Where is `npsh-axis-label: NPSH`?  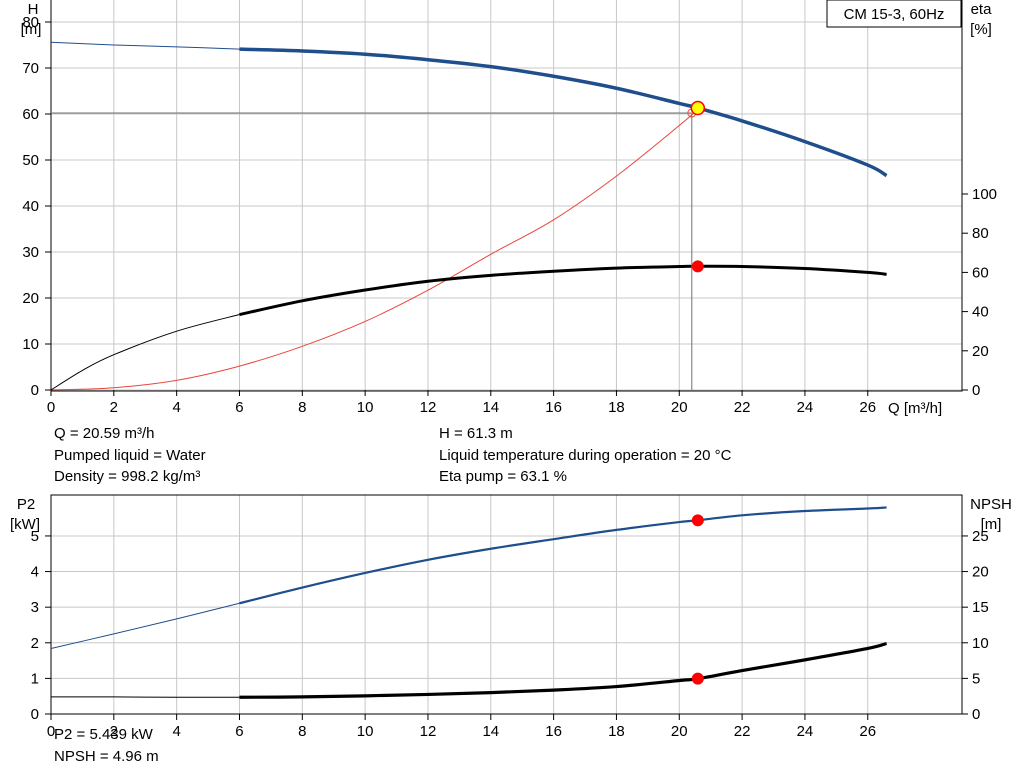 npsh-axis-label: NPSH is located at coordinates (991, 504).